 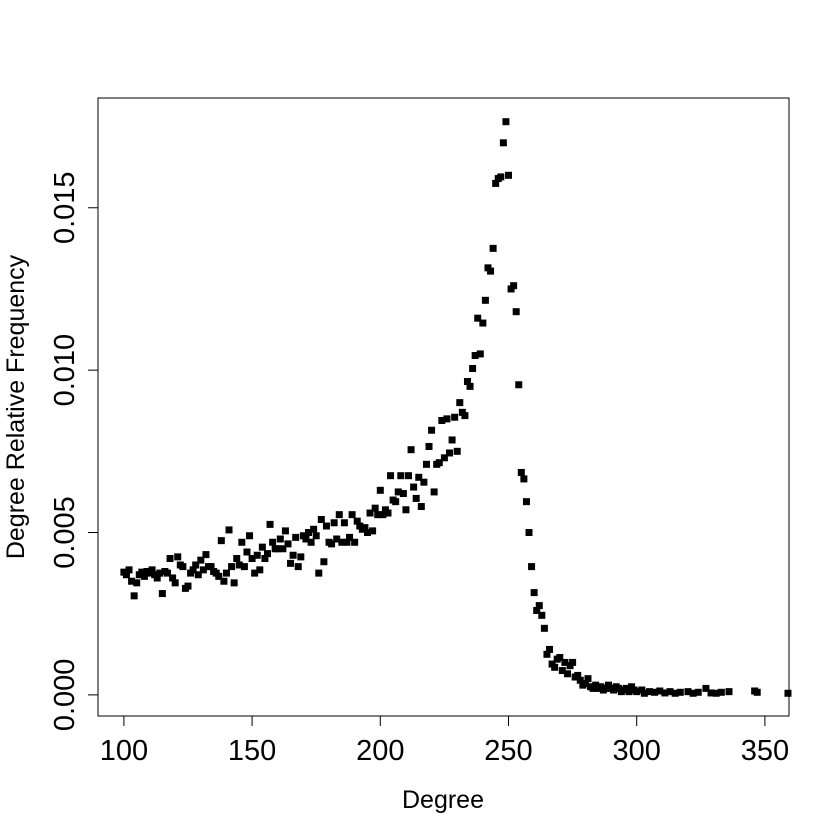 I want to click on y-tick-label: 0.005, so click(x=65, y=532).